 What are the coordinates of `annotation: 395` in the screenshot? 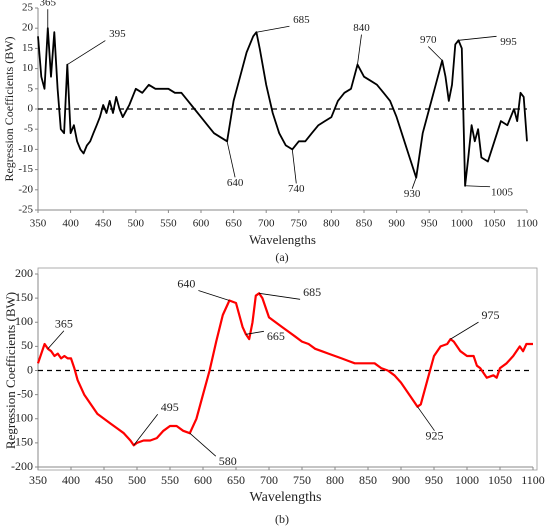 It's located at (117, 34).